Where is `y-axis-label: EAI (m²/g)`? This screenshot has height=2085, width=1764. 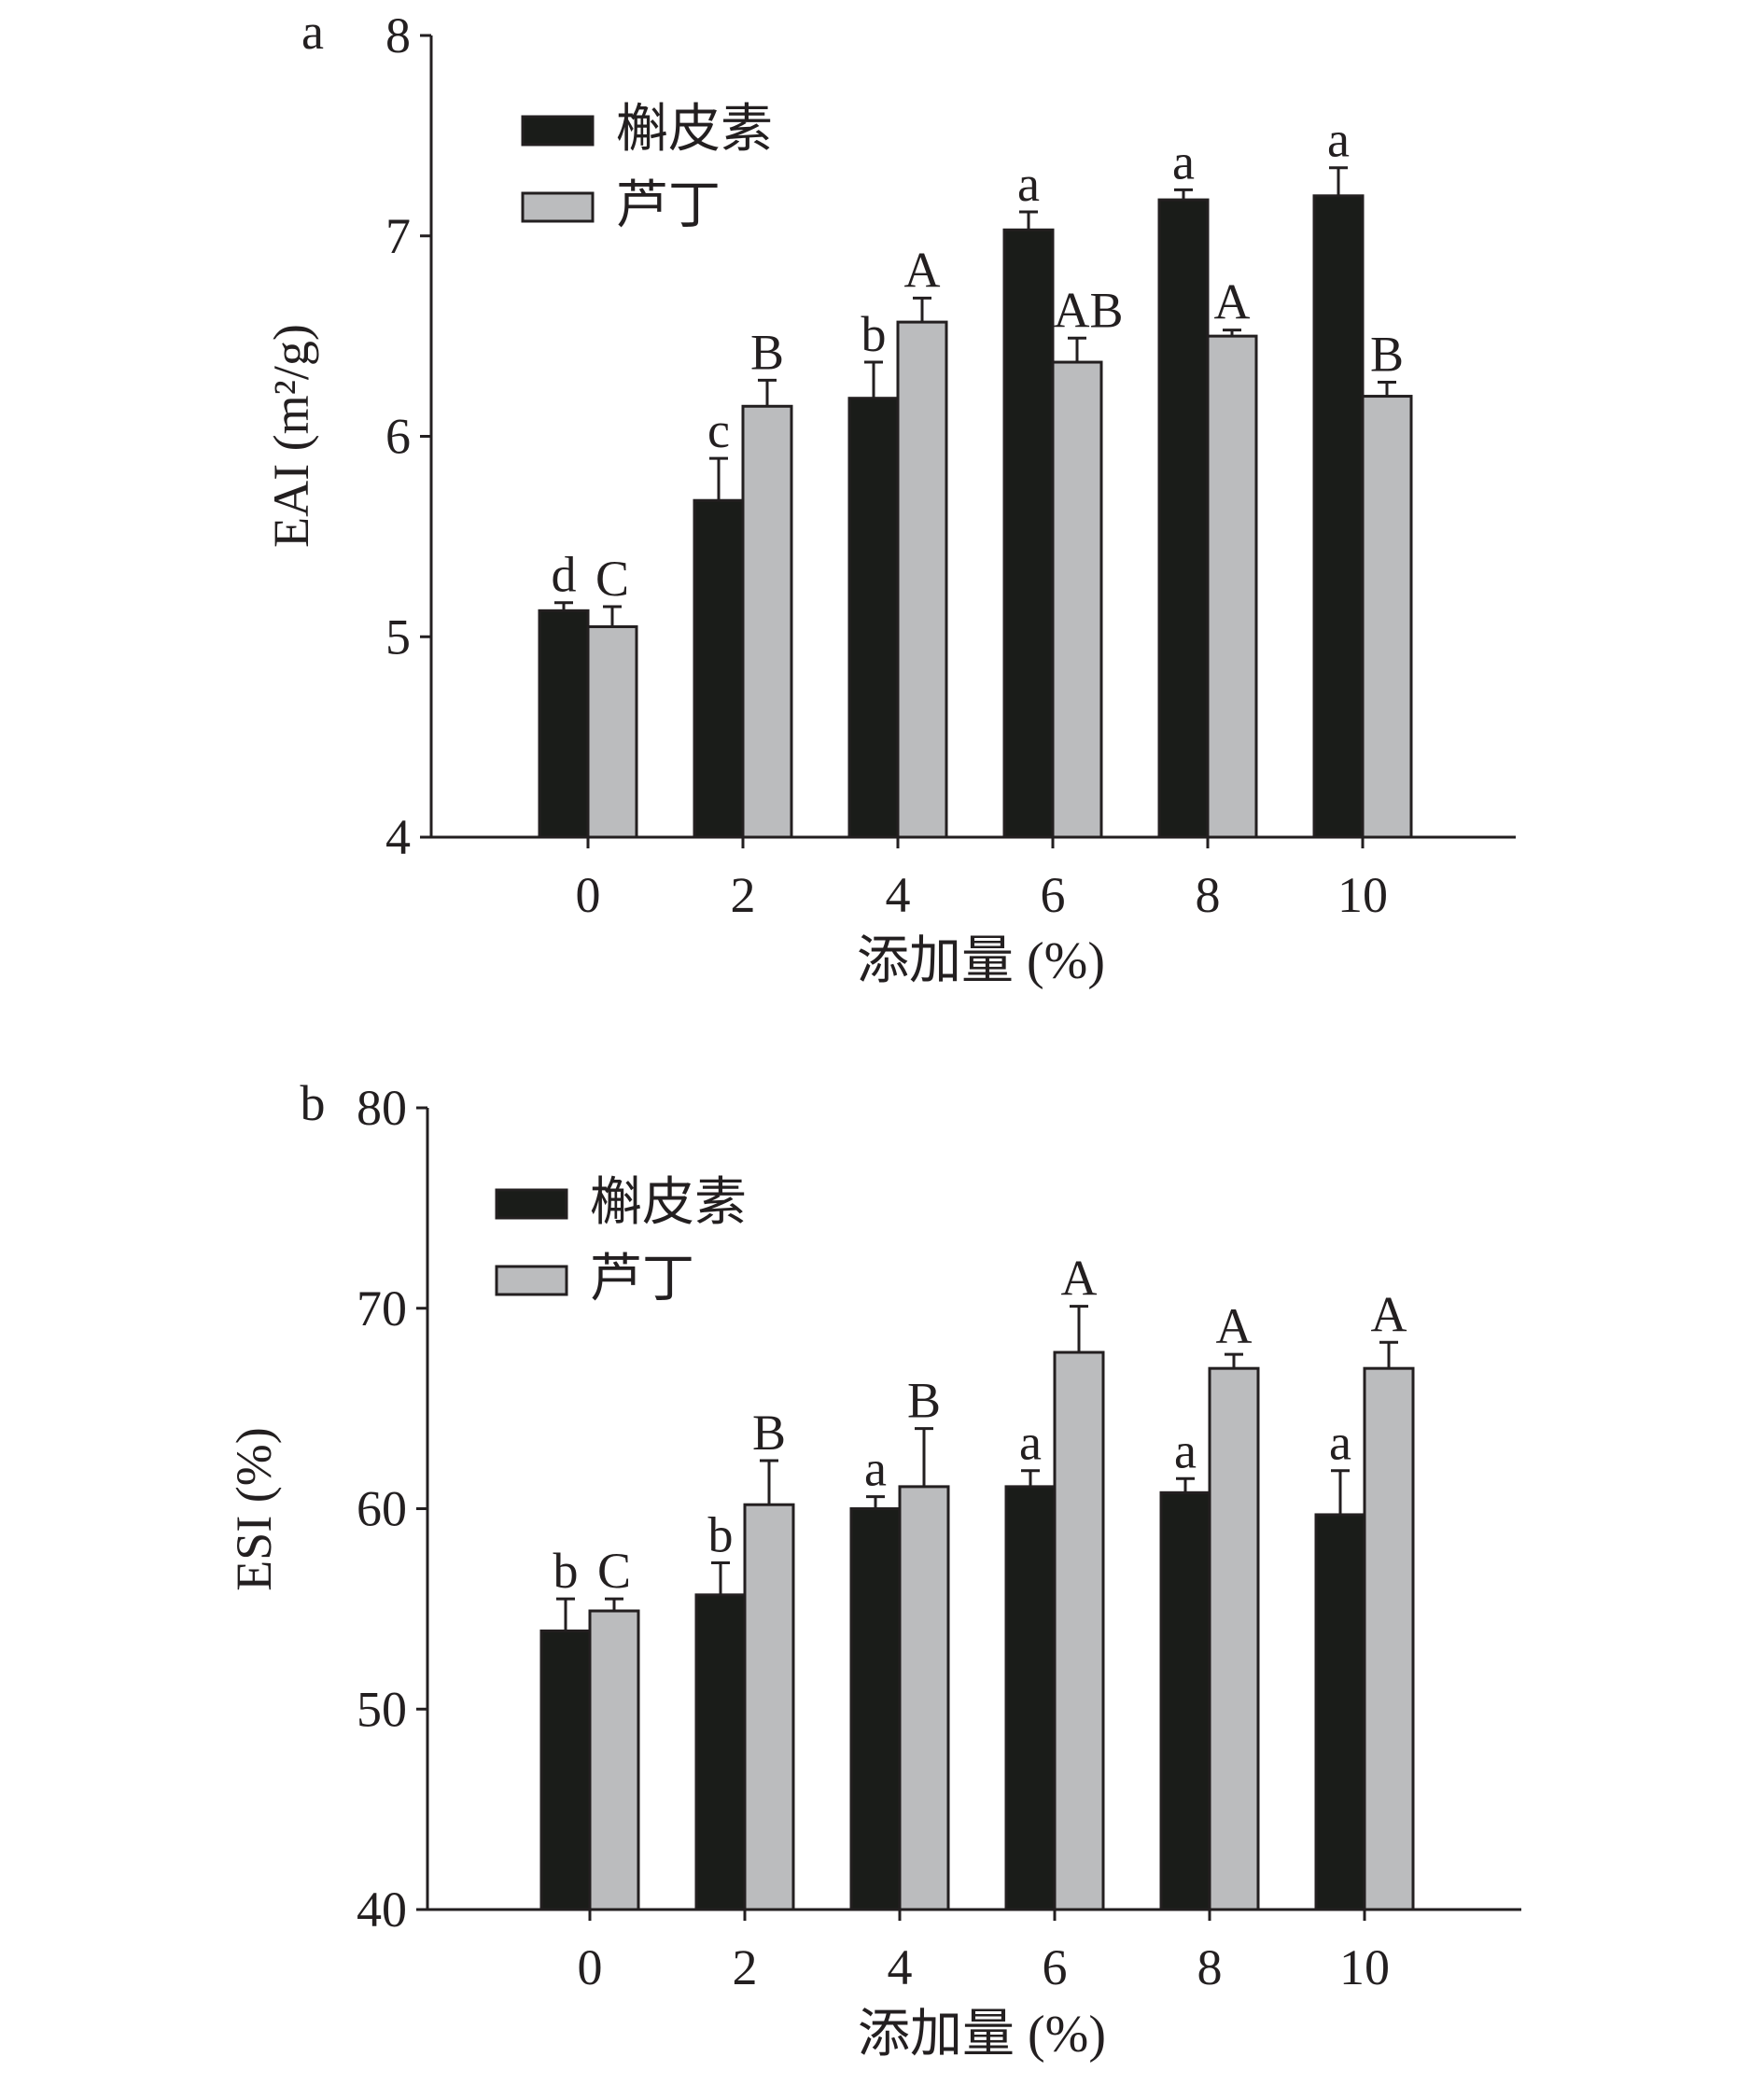 y-axis-label: EAI (m²/g) is located at coordinates (291, 436).